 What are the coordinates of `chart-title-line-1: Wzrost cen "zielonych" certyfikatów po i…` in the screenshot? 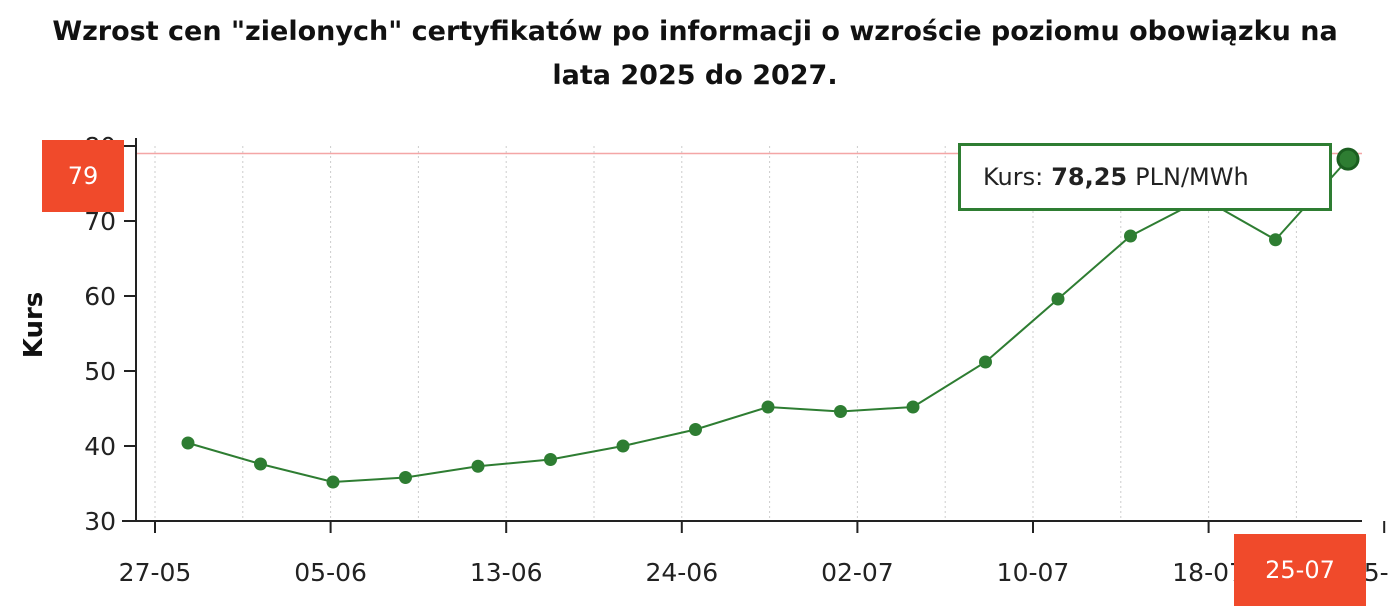 It's located at (695, 31).